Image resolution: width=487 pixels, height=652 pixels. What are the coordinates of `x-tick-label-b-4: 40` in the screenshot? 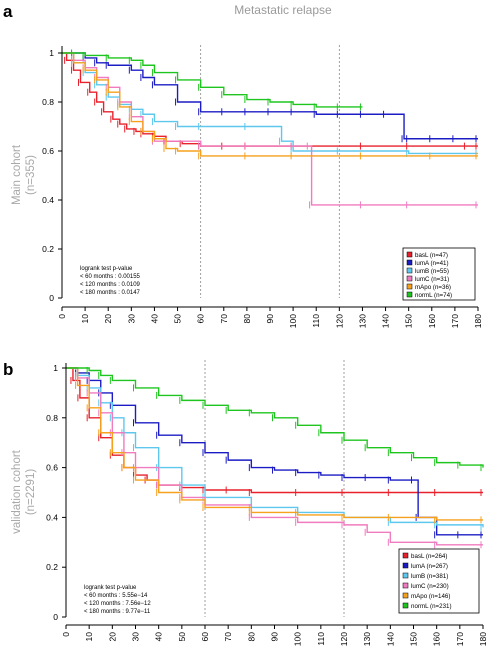 It's located at (159, 637).